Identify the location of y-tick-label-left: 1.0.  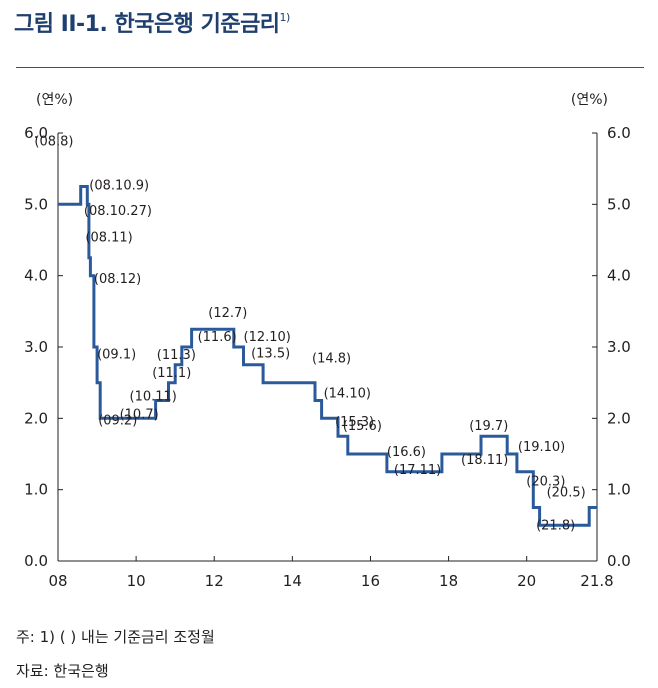
(36, 490).